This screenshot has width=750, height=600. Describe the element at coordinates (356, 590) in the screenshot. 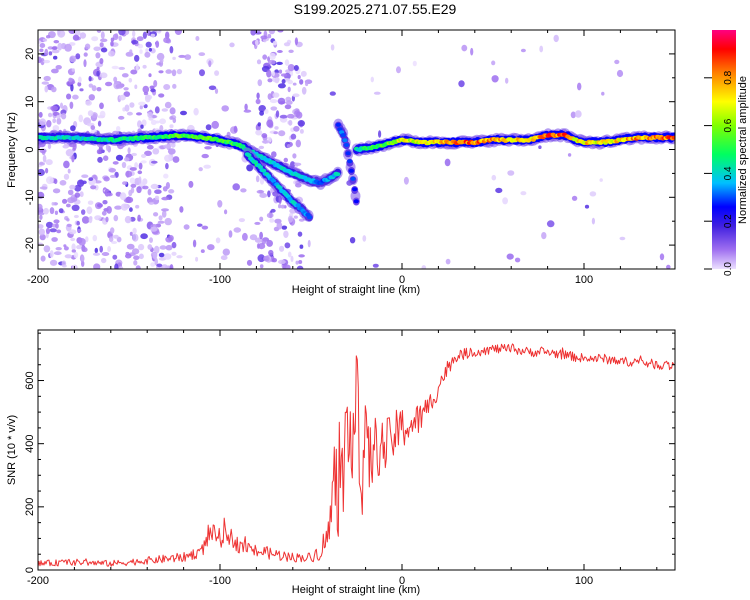

I see `snr-x-axis-label: Height of straight line (km)` at that location.